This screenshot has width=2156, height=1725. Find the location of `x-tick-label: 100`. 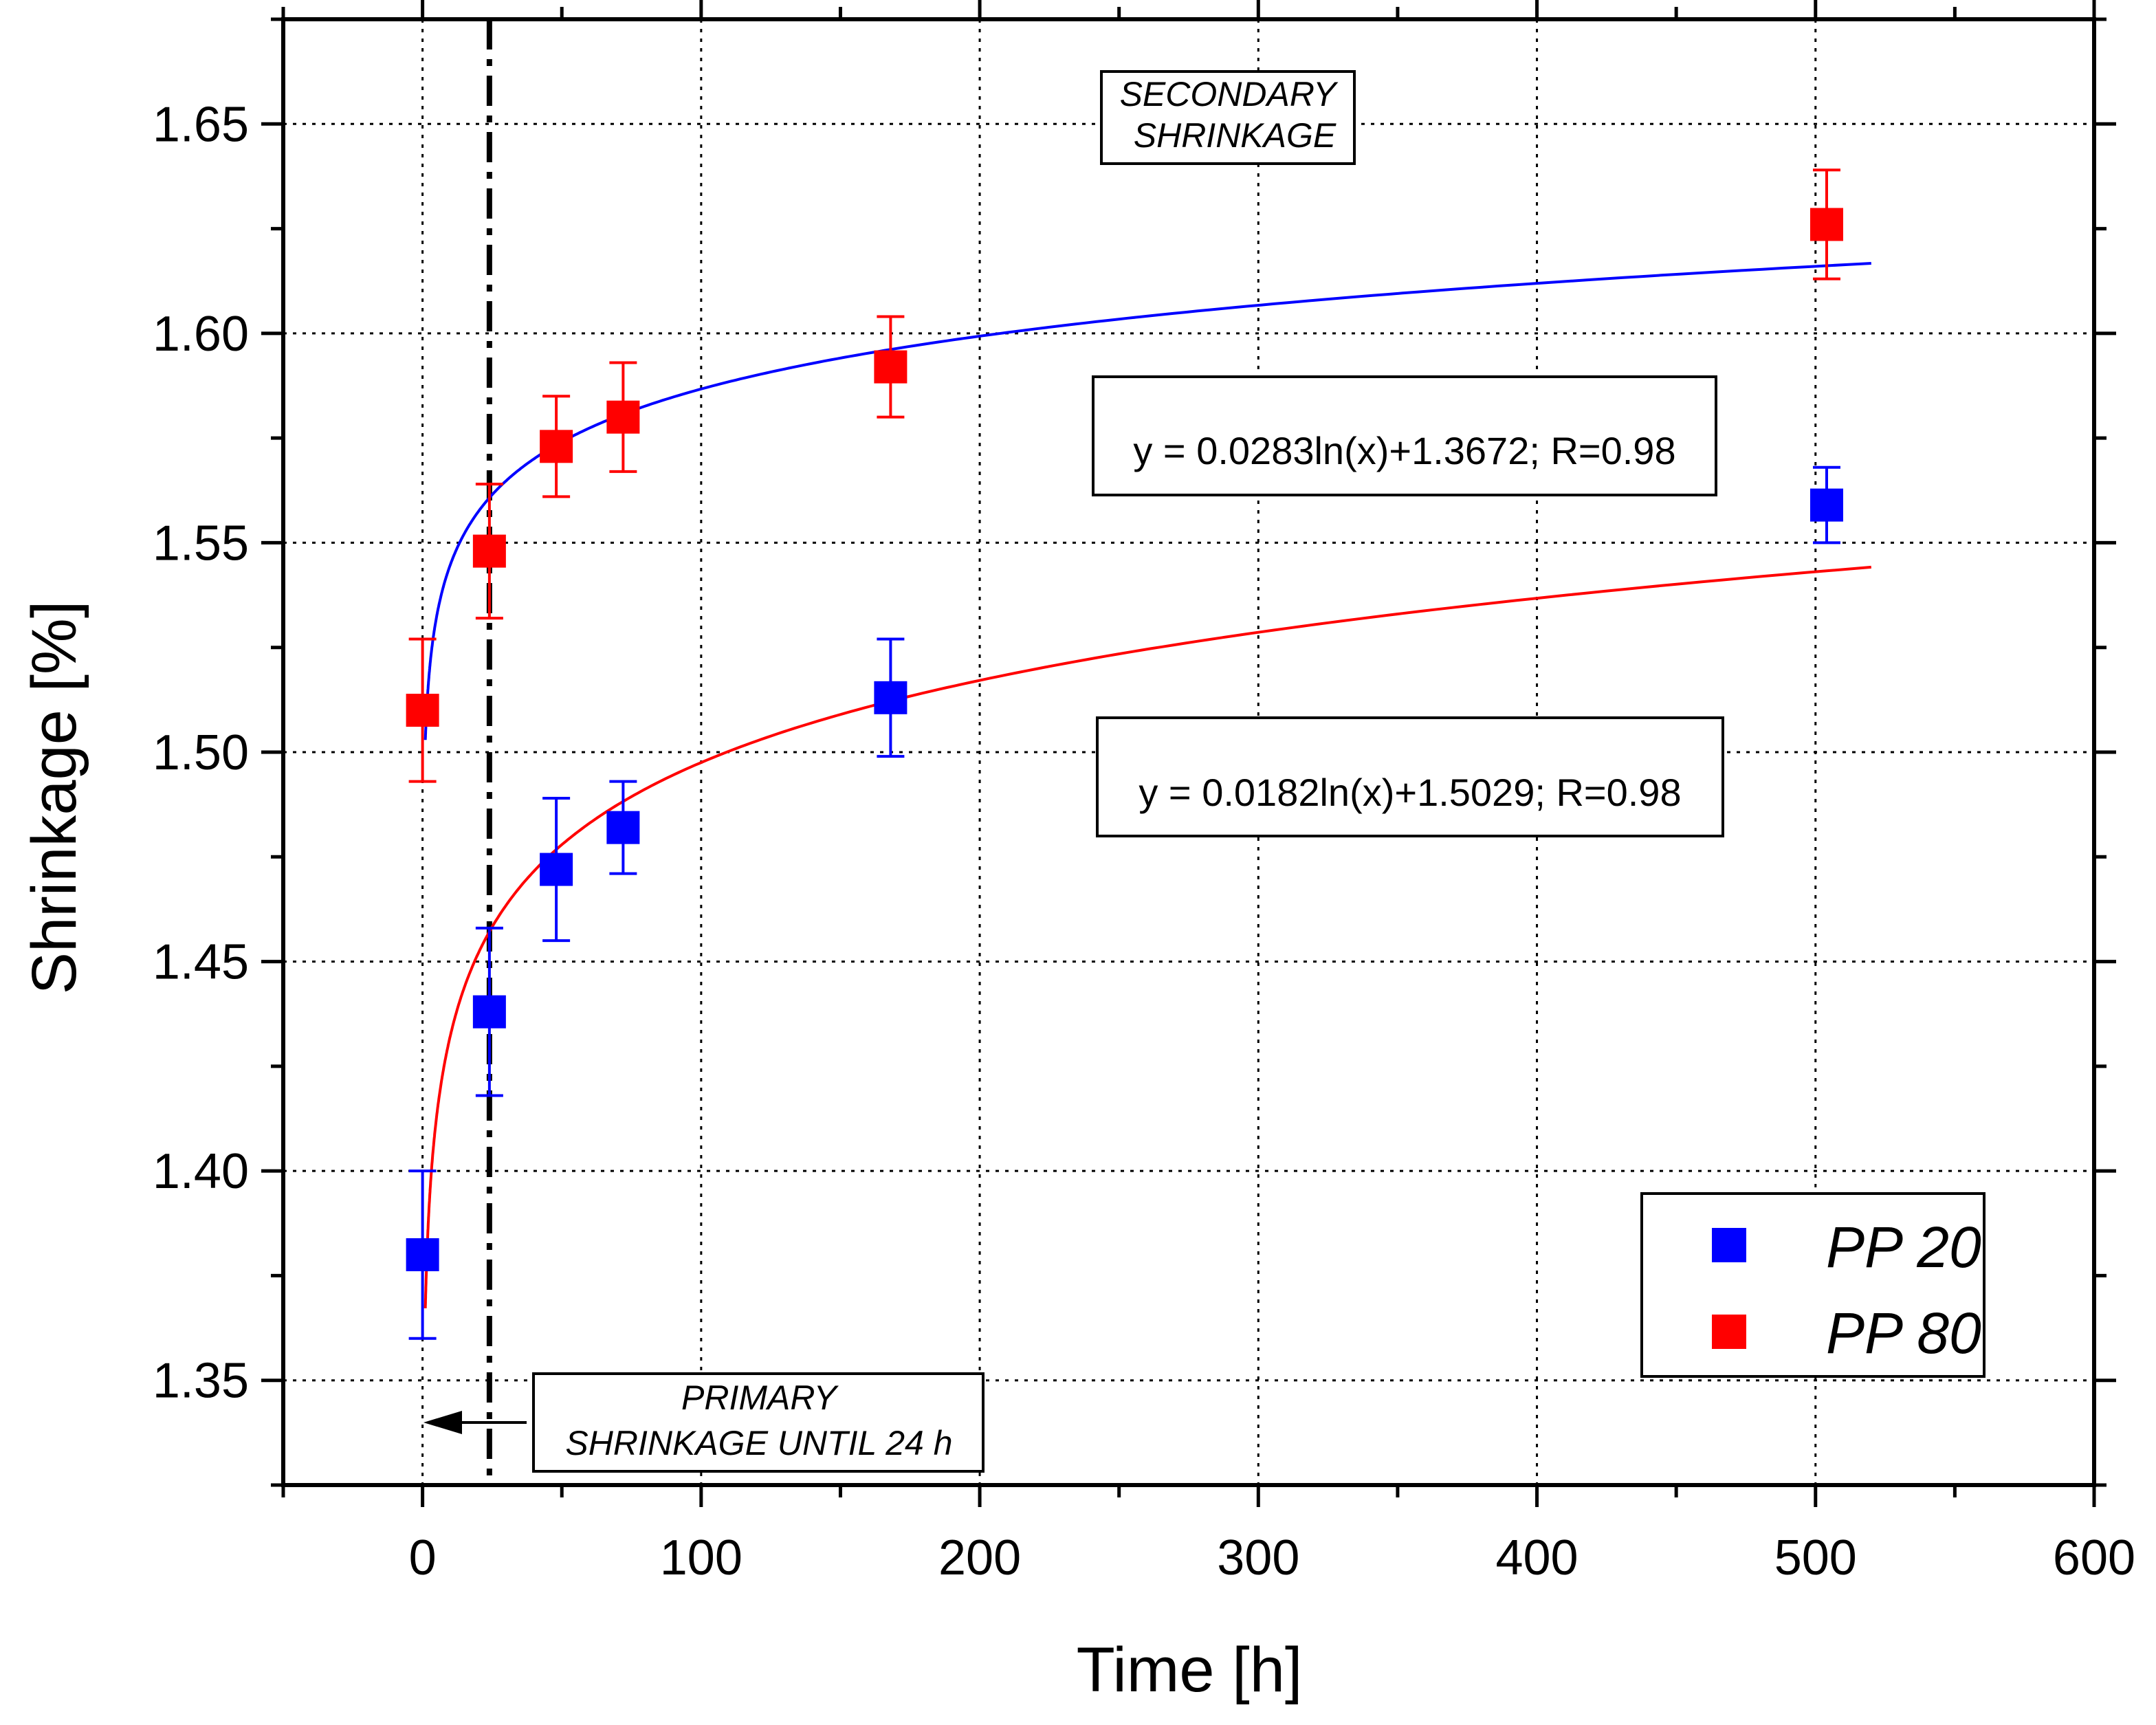

x-tick-label: 100 is located at coordinates (701, 1558).